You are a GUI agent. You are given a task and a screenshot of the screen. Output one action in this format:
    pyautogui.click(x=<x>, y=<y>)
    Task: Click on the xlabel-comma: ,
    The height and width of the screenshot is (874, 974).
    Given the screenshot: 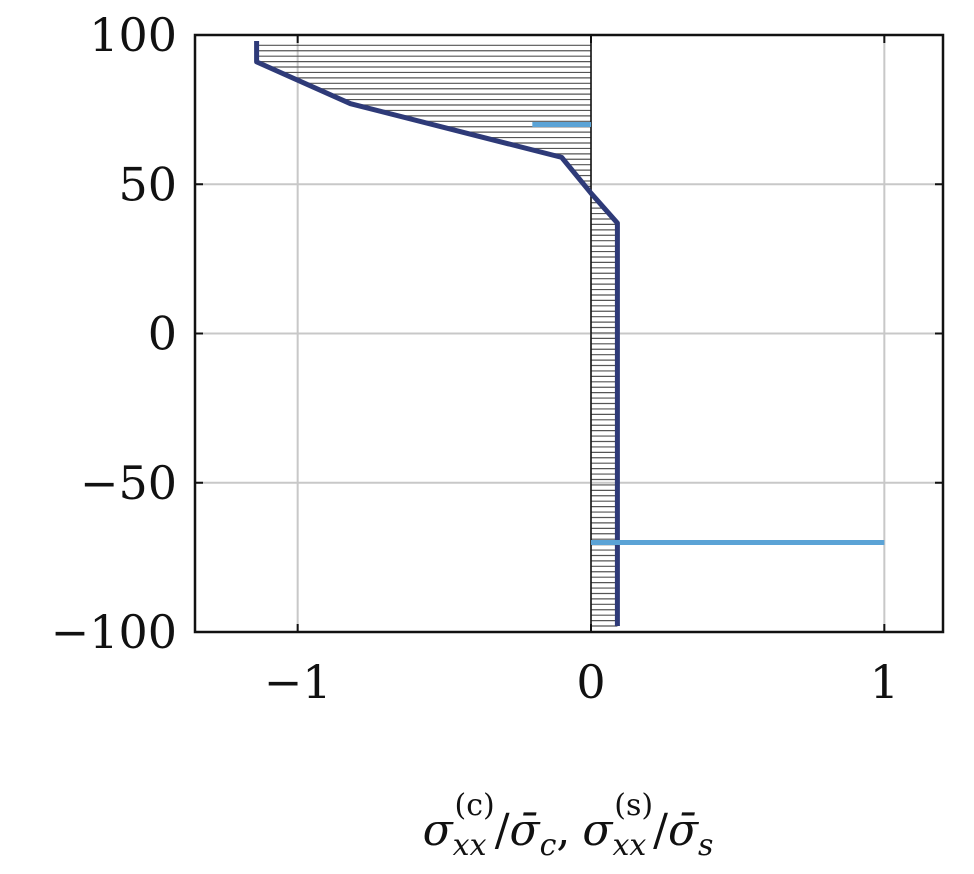 What is the action you would take?
    pyautogui.click(x=563, y=830)
    